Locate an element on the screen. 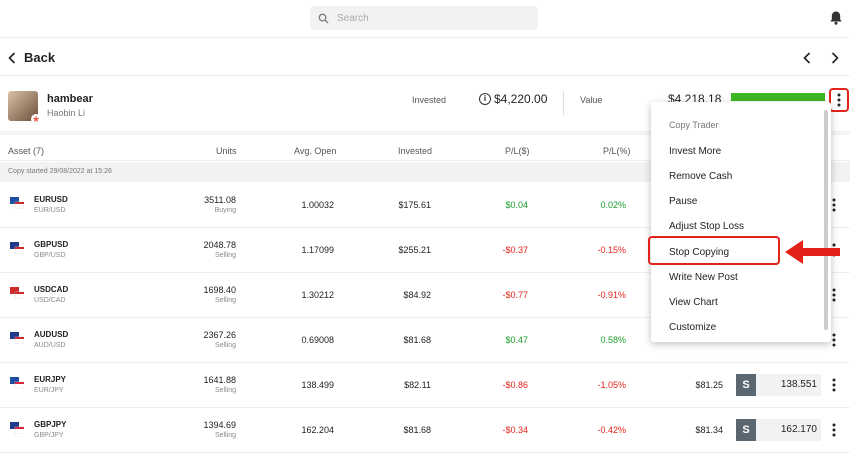 The height and width of the screenshot is (460, 850). pl-percent-value: -0.91% is located at coordinates (611, 295).